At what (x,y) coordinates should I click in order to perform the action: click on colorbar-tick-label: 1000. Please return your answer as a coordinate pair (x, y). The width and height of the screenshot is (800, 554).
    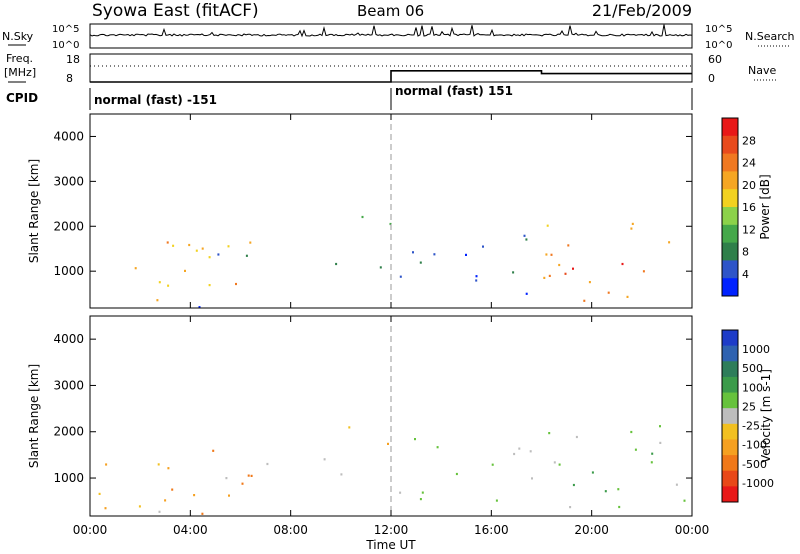
    Looking at the image, I should click on (756, 349).